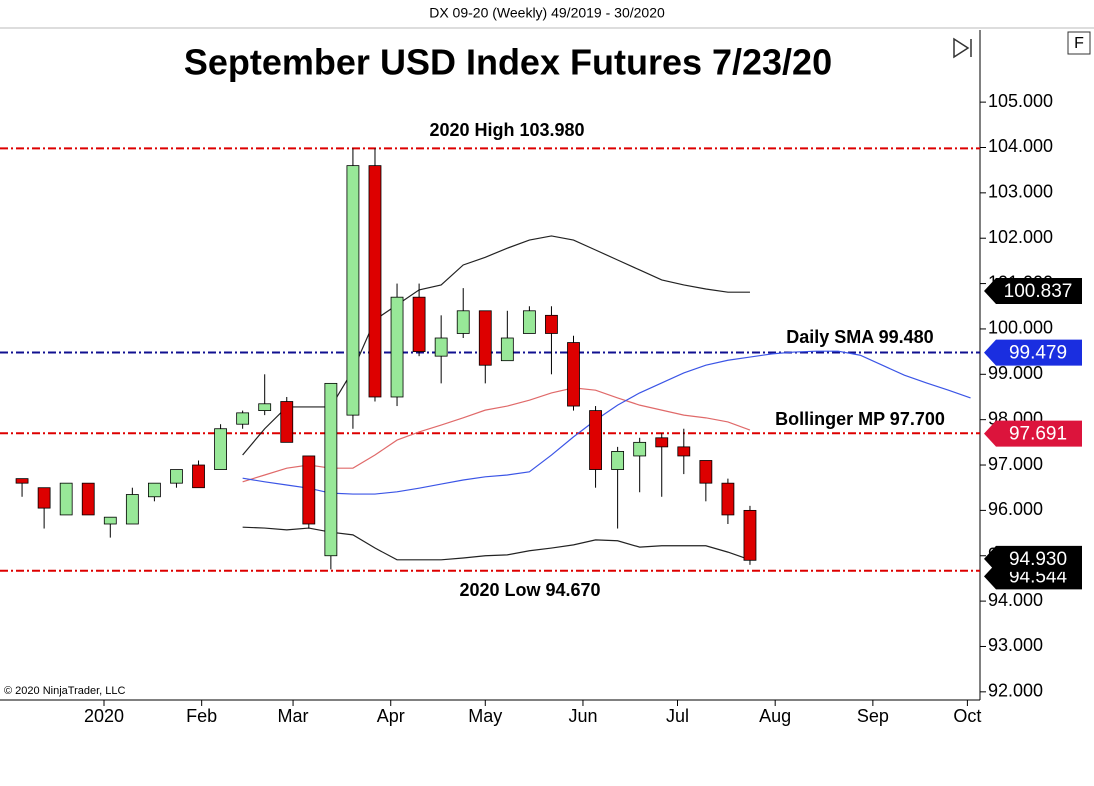 The width and height of the screenshot is (1094, 786). Describe the element at coordinates (860, 419) in the screenshot. I see `reference-label: Bollinger MP 97.700` at that location.